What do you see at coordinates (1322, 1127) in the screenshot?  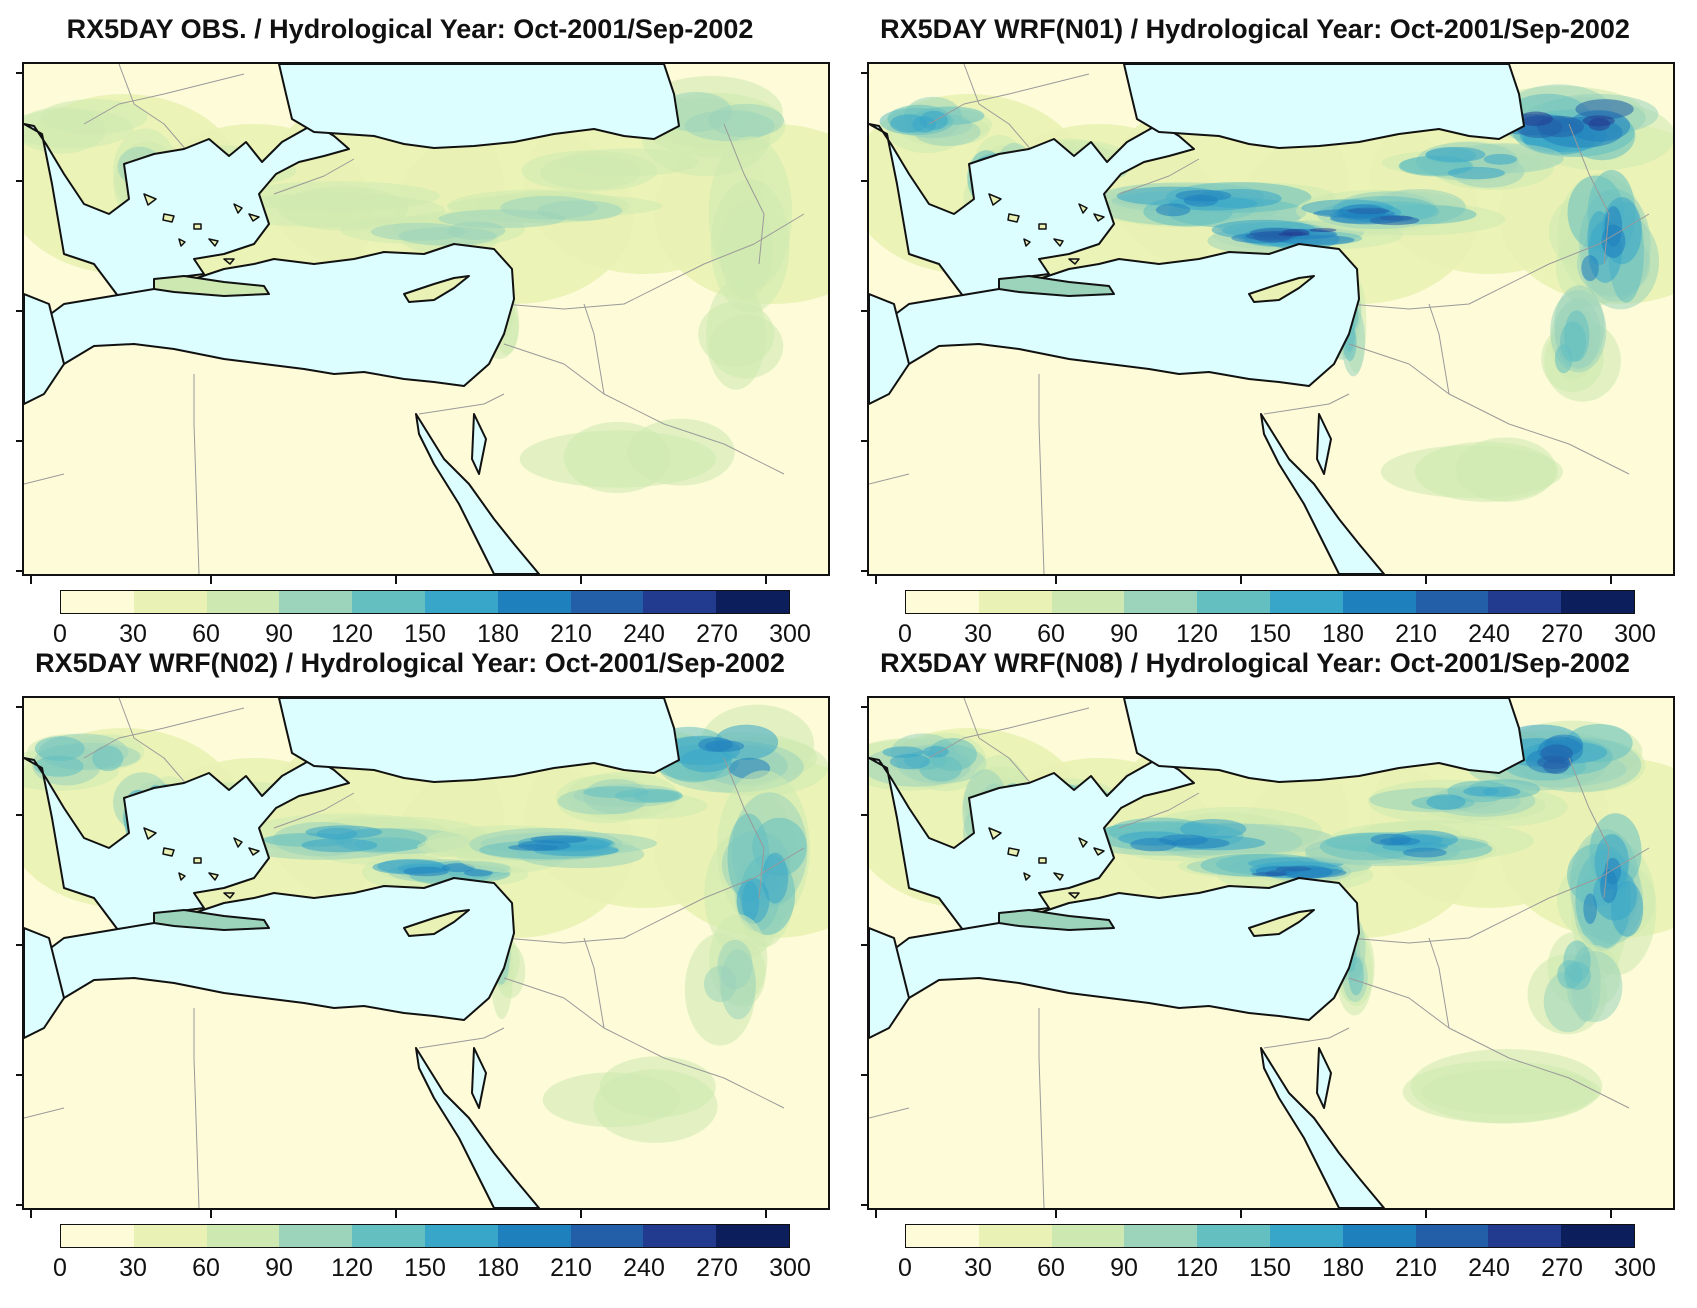 I see `red-sea` at bounding box center [1322, 1127].